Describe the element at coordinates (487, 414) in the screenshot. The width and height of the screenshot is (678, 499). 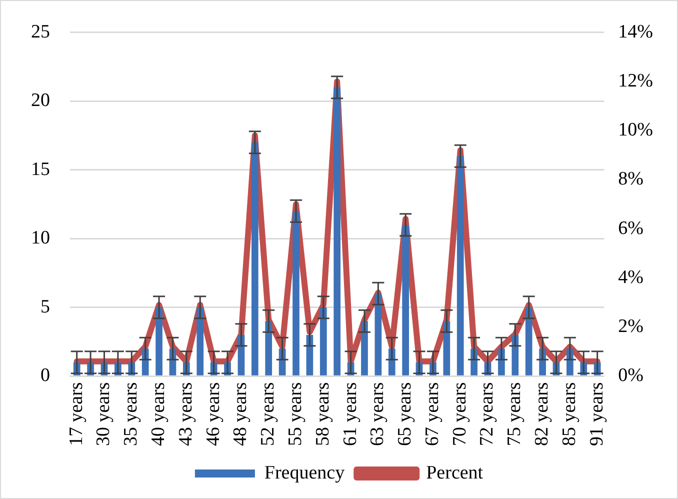
I see `x-tick-label: 72 years` at that location.